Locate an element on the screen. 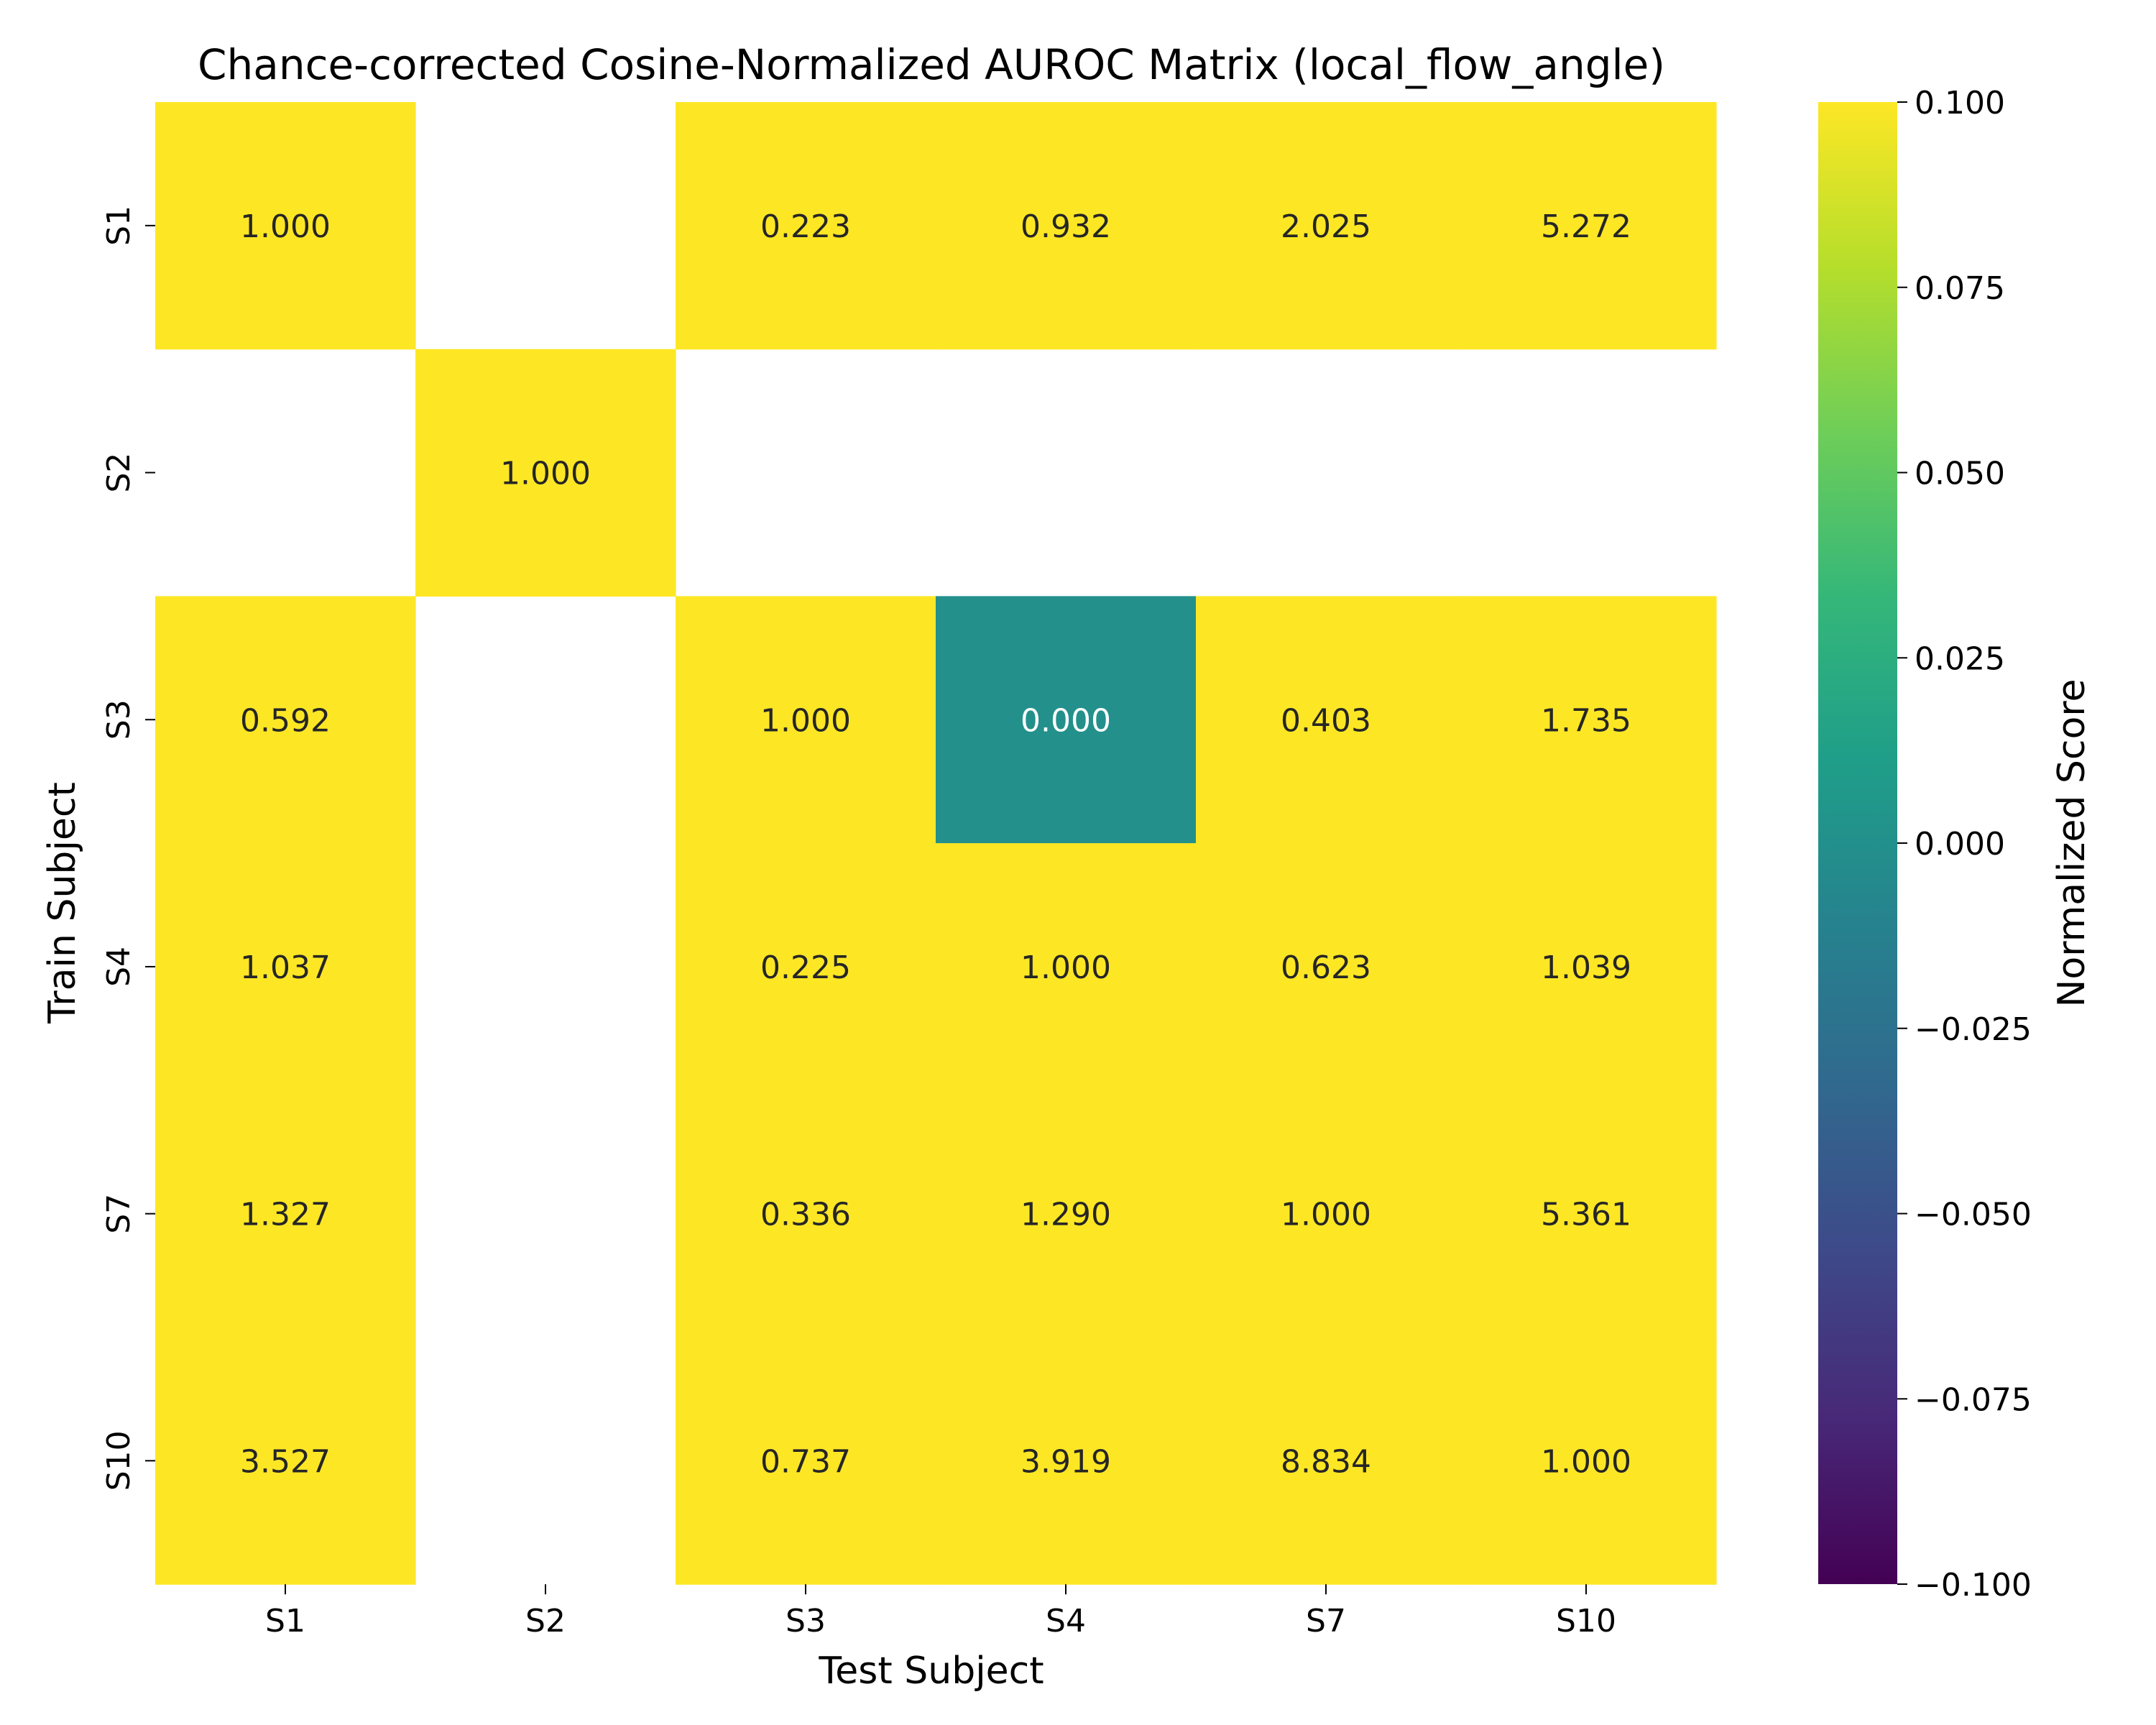  cell-s1-s4 is located at coordinates (1066, 226).